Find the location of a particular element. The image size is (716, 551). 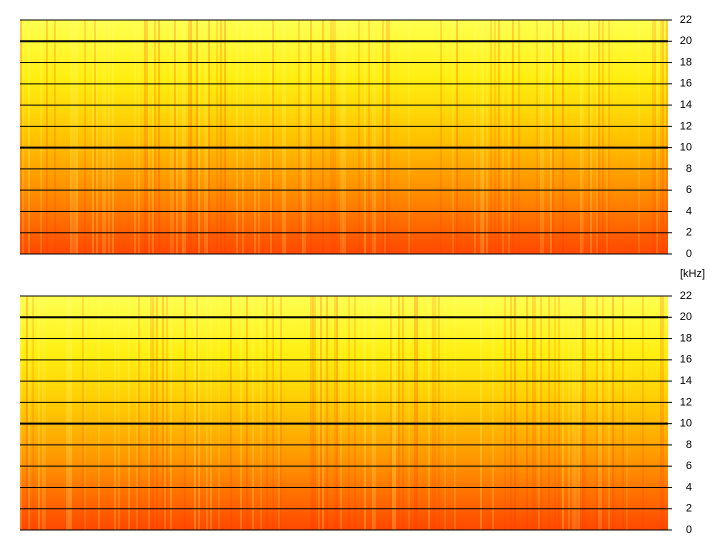

y-tick-label: 12 is located at coordinates (686, 402).